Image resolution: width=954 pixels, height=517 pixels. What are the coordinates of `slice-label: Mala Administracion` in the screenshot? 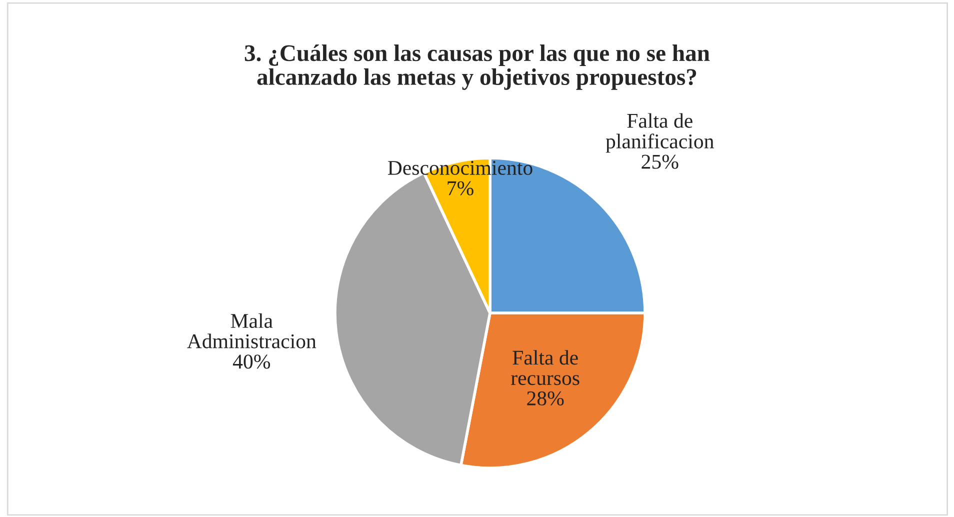 It's located at (251, 330).